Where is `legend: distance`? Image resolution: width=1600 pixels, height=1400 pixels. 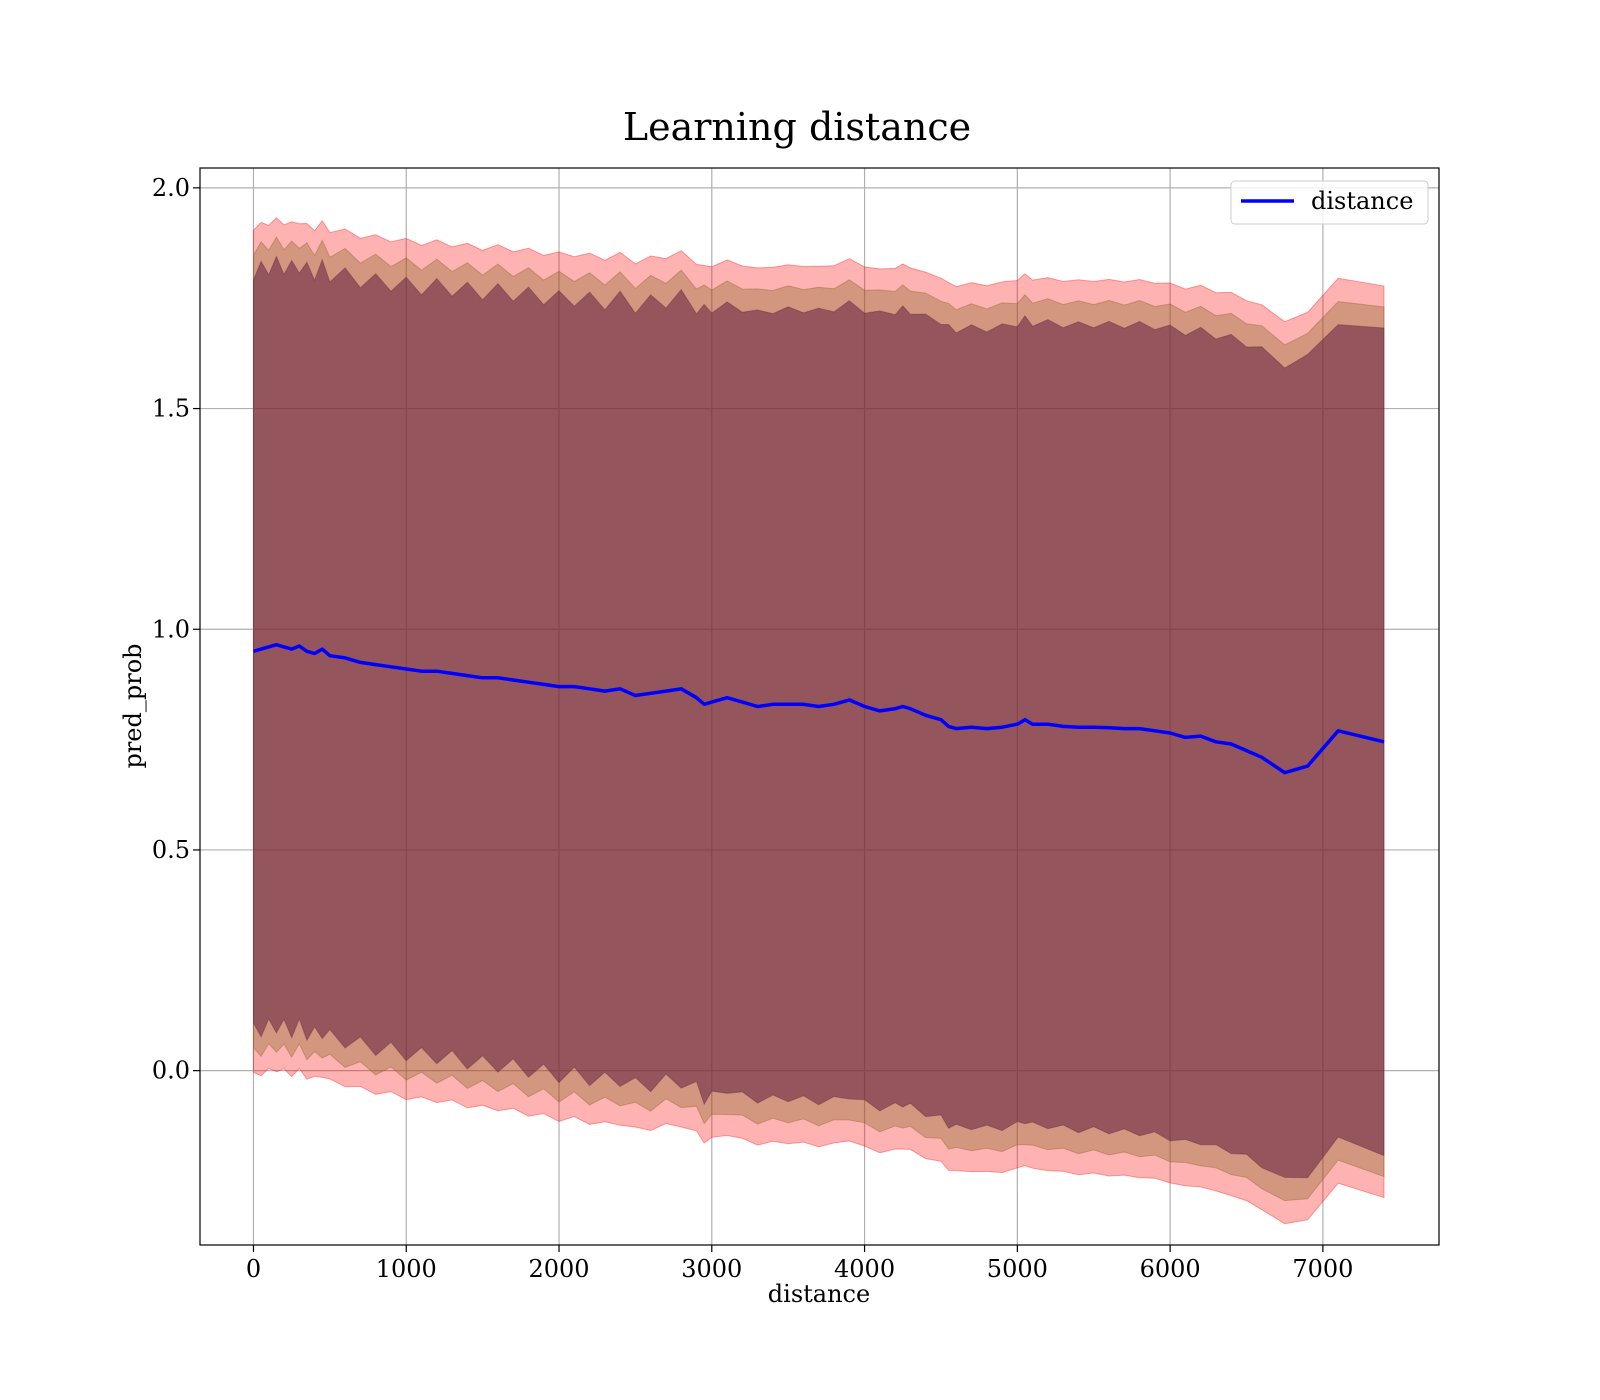
legend: distance is located at coordinates (1329, 202).